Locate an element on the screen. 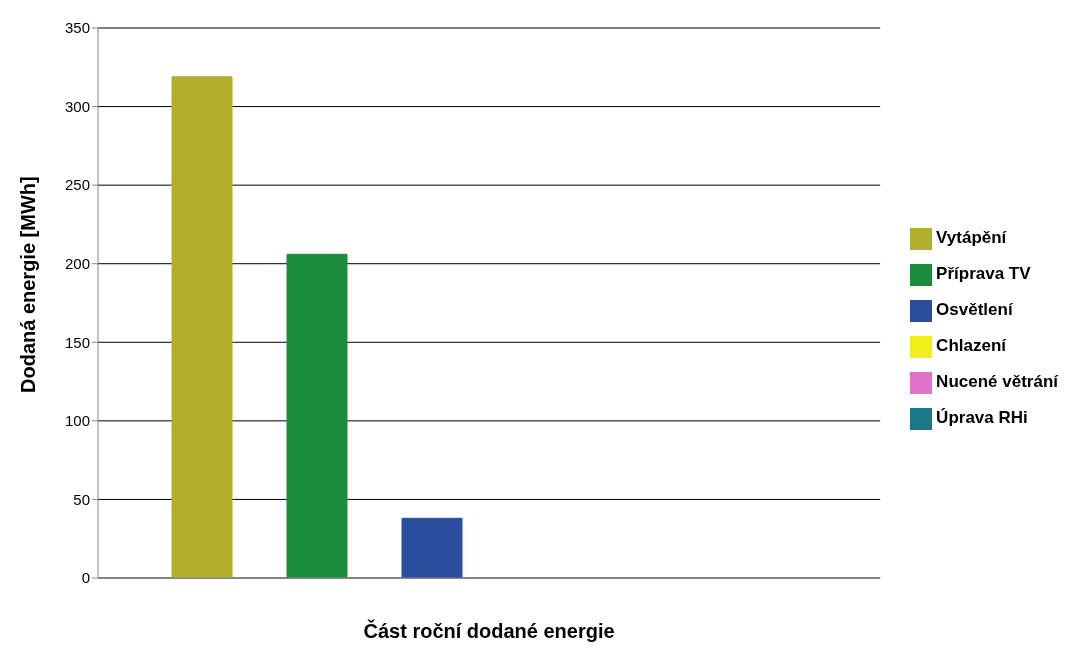 This screenshot has height=659, width=1088. x-axis-title: Část roční dodané energie is located at coordinates (489, 630).